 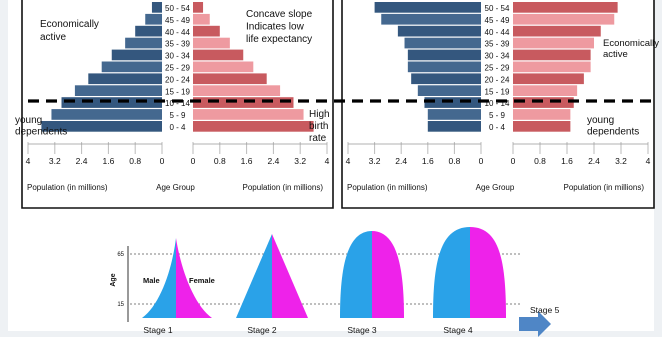 What do you see at coordinates (458, 330) in the screenshot?
I see `stage-label-4: Stage 4` at bounding box center [458, 330].